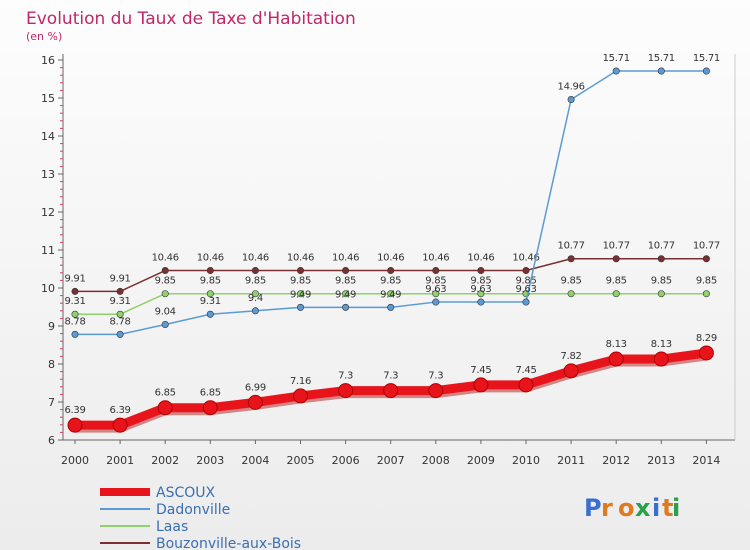  Describe the element at coordinates (172, 527) in the screenshot. I see `legend-label: Laas` at that location.